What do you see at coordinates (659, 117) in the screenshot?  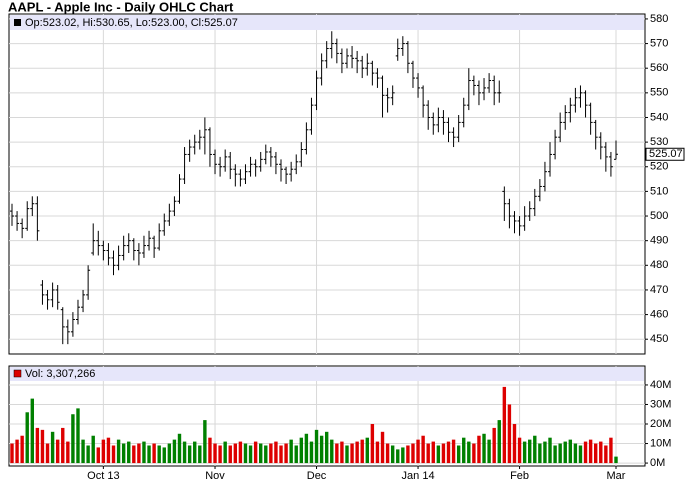 I see `y-tick-label: 540` at bounding box center [659, 117].